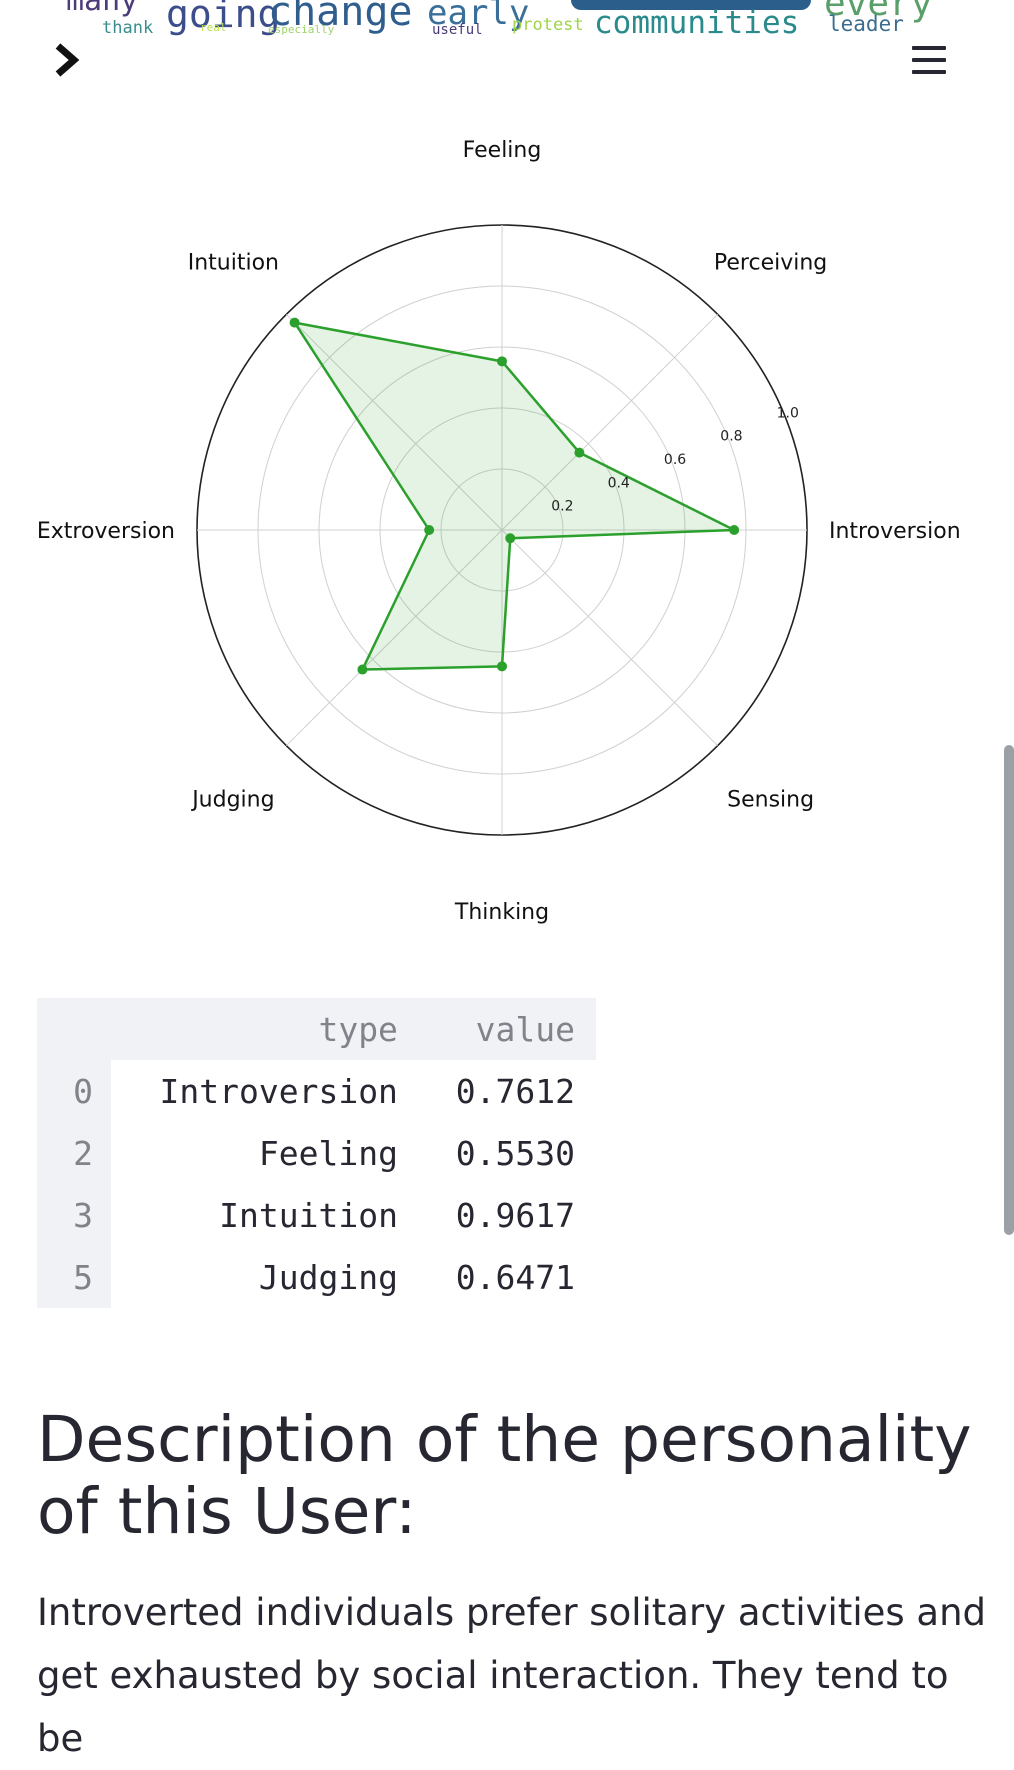 This screenshot has height=1770, width=1014. I want to click on radar-tick-label: 0.4, so click(619, 483).